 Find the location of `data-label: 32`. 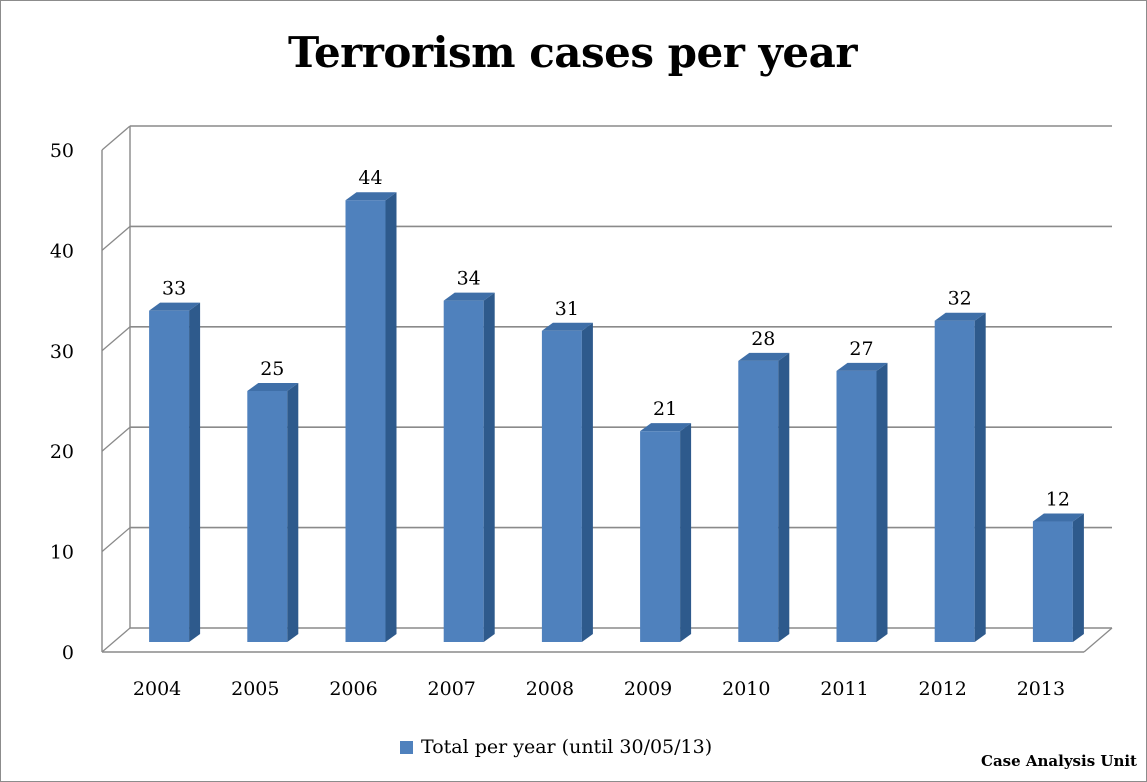

data-label: 32 is located at coordinates (960, 299).